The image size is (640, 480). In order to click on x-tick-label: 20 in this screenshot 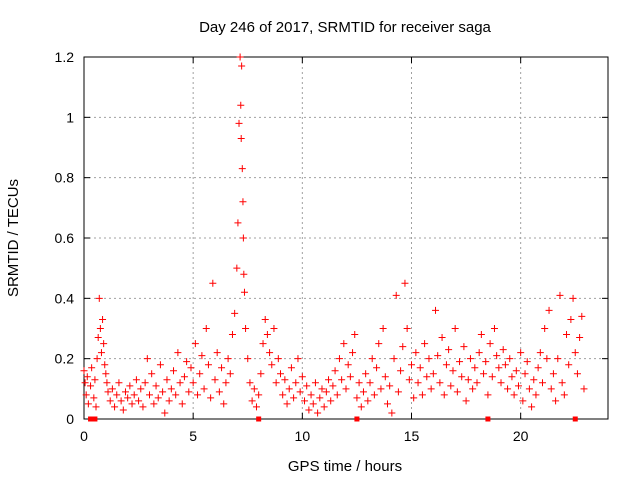, I will do `click(521, 436)`.